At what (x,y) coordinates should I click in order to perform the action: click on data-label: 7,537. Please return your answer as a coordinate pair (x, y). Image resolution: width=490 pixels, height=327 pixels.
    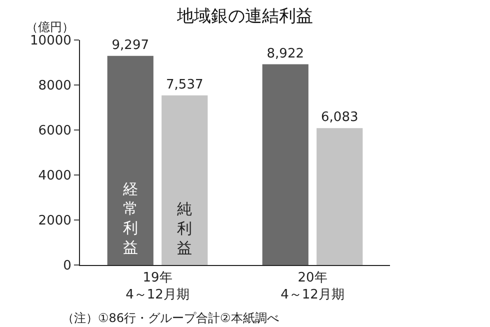
    Looking at the image, I should click on (185, 84).